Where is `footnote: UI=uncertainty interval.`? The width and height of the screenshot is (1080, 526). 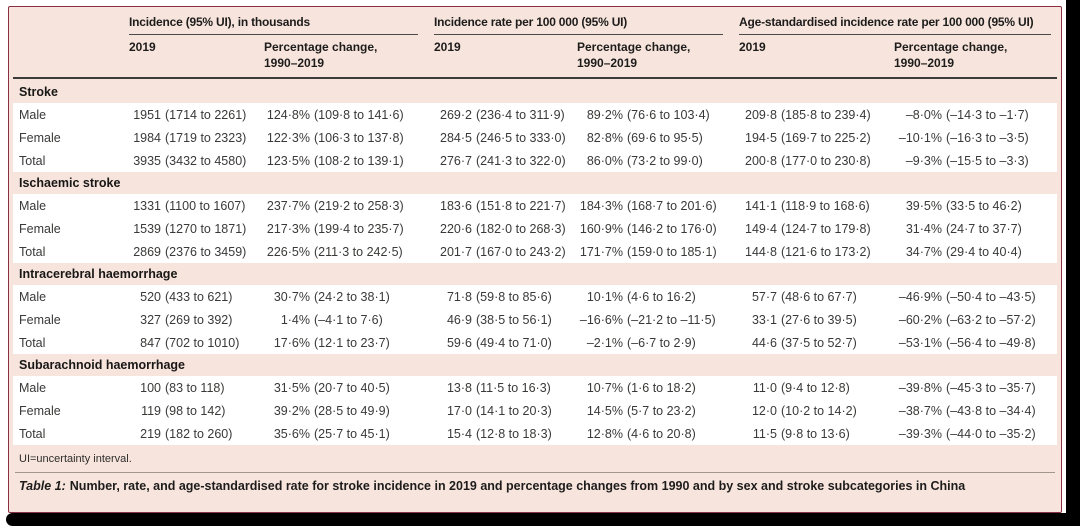
footnote: UI=uncertainty interval. is located at coordinates (75, 459).